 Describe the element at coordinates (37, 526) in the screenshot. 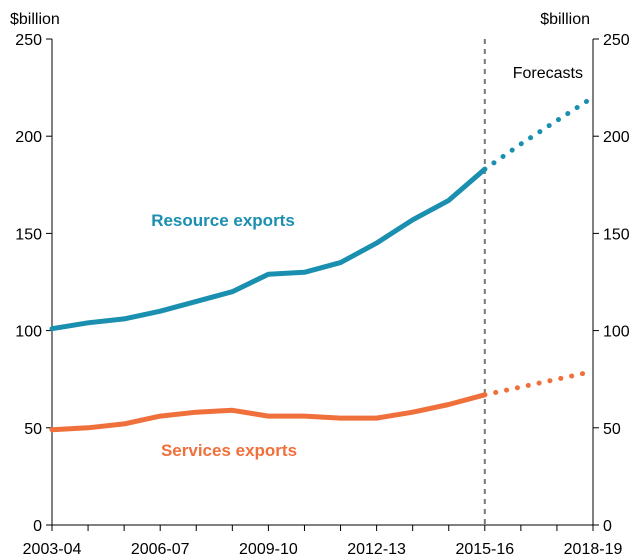

I see `y-tick-label-left: 0` at that location.